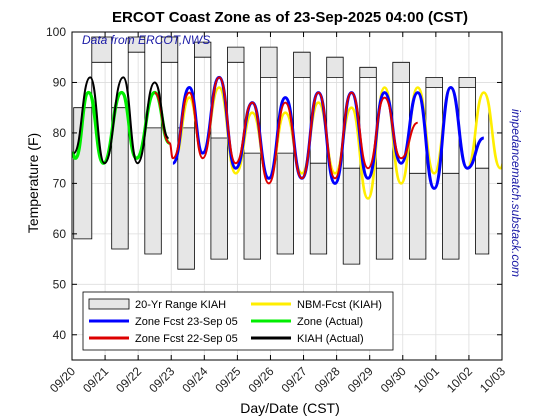 The width and height of the screenshot is (560, 420). Describe the element at coordinates (339, 305) in the screenshot. I see `legend-label: NBM-Fcst (KIAH)` at that location.